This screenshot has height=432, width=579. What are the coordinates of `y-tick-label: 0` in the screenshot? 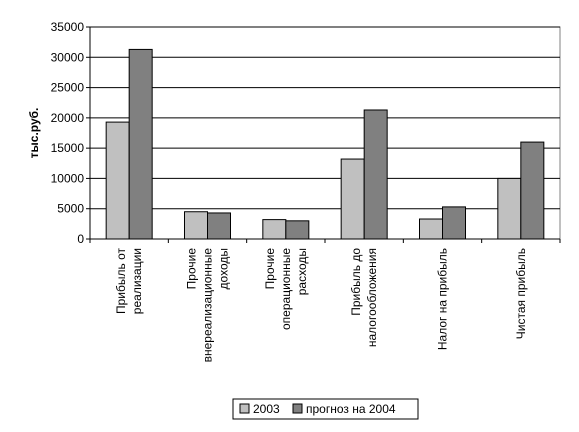 It's located at (80, 239).